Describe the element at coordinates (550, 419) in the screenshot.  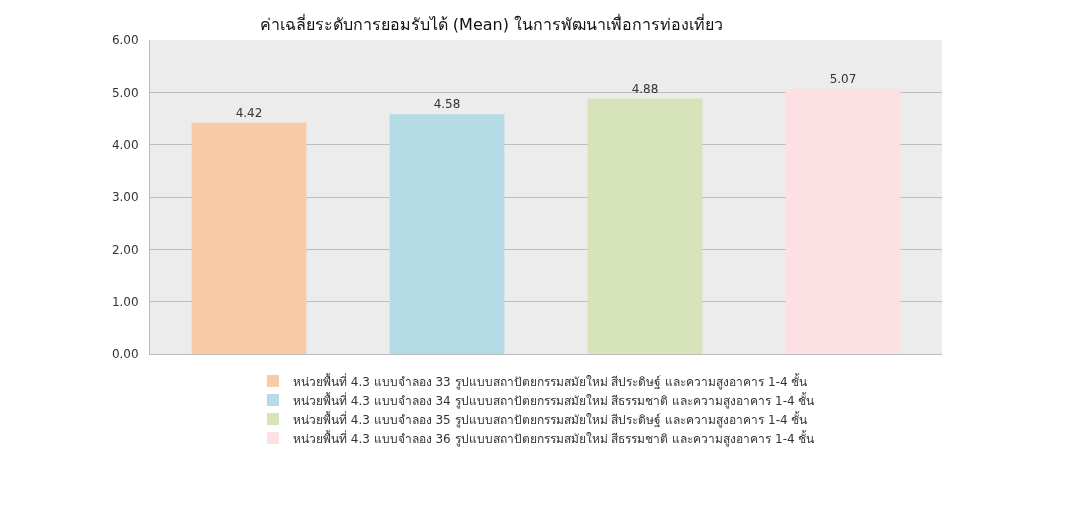
I see `legend-label: หน่วยพื้นที่ 4.3 แบบจำลอง 35 รูปแบบสถาปัตยกรรมสมัยใหม่ สีประดิษฐ์ และความสูงอาคาร 1-4 ชั้น` at that location.